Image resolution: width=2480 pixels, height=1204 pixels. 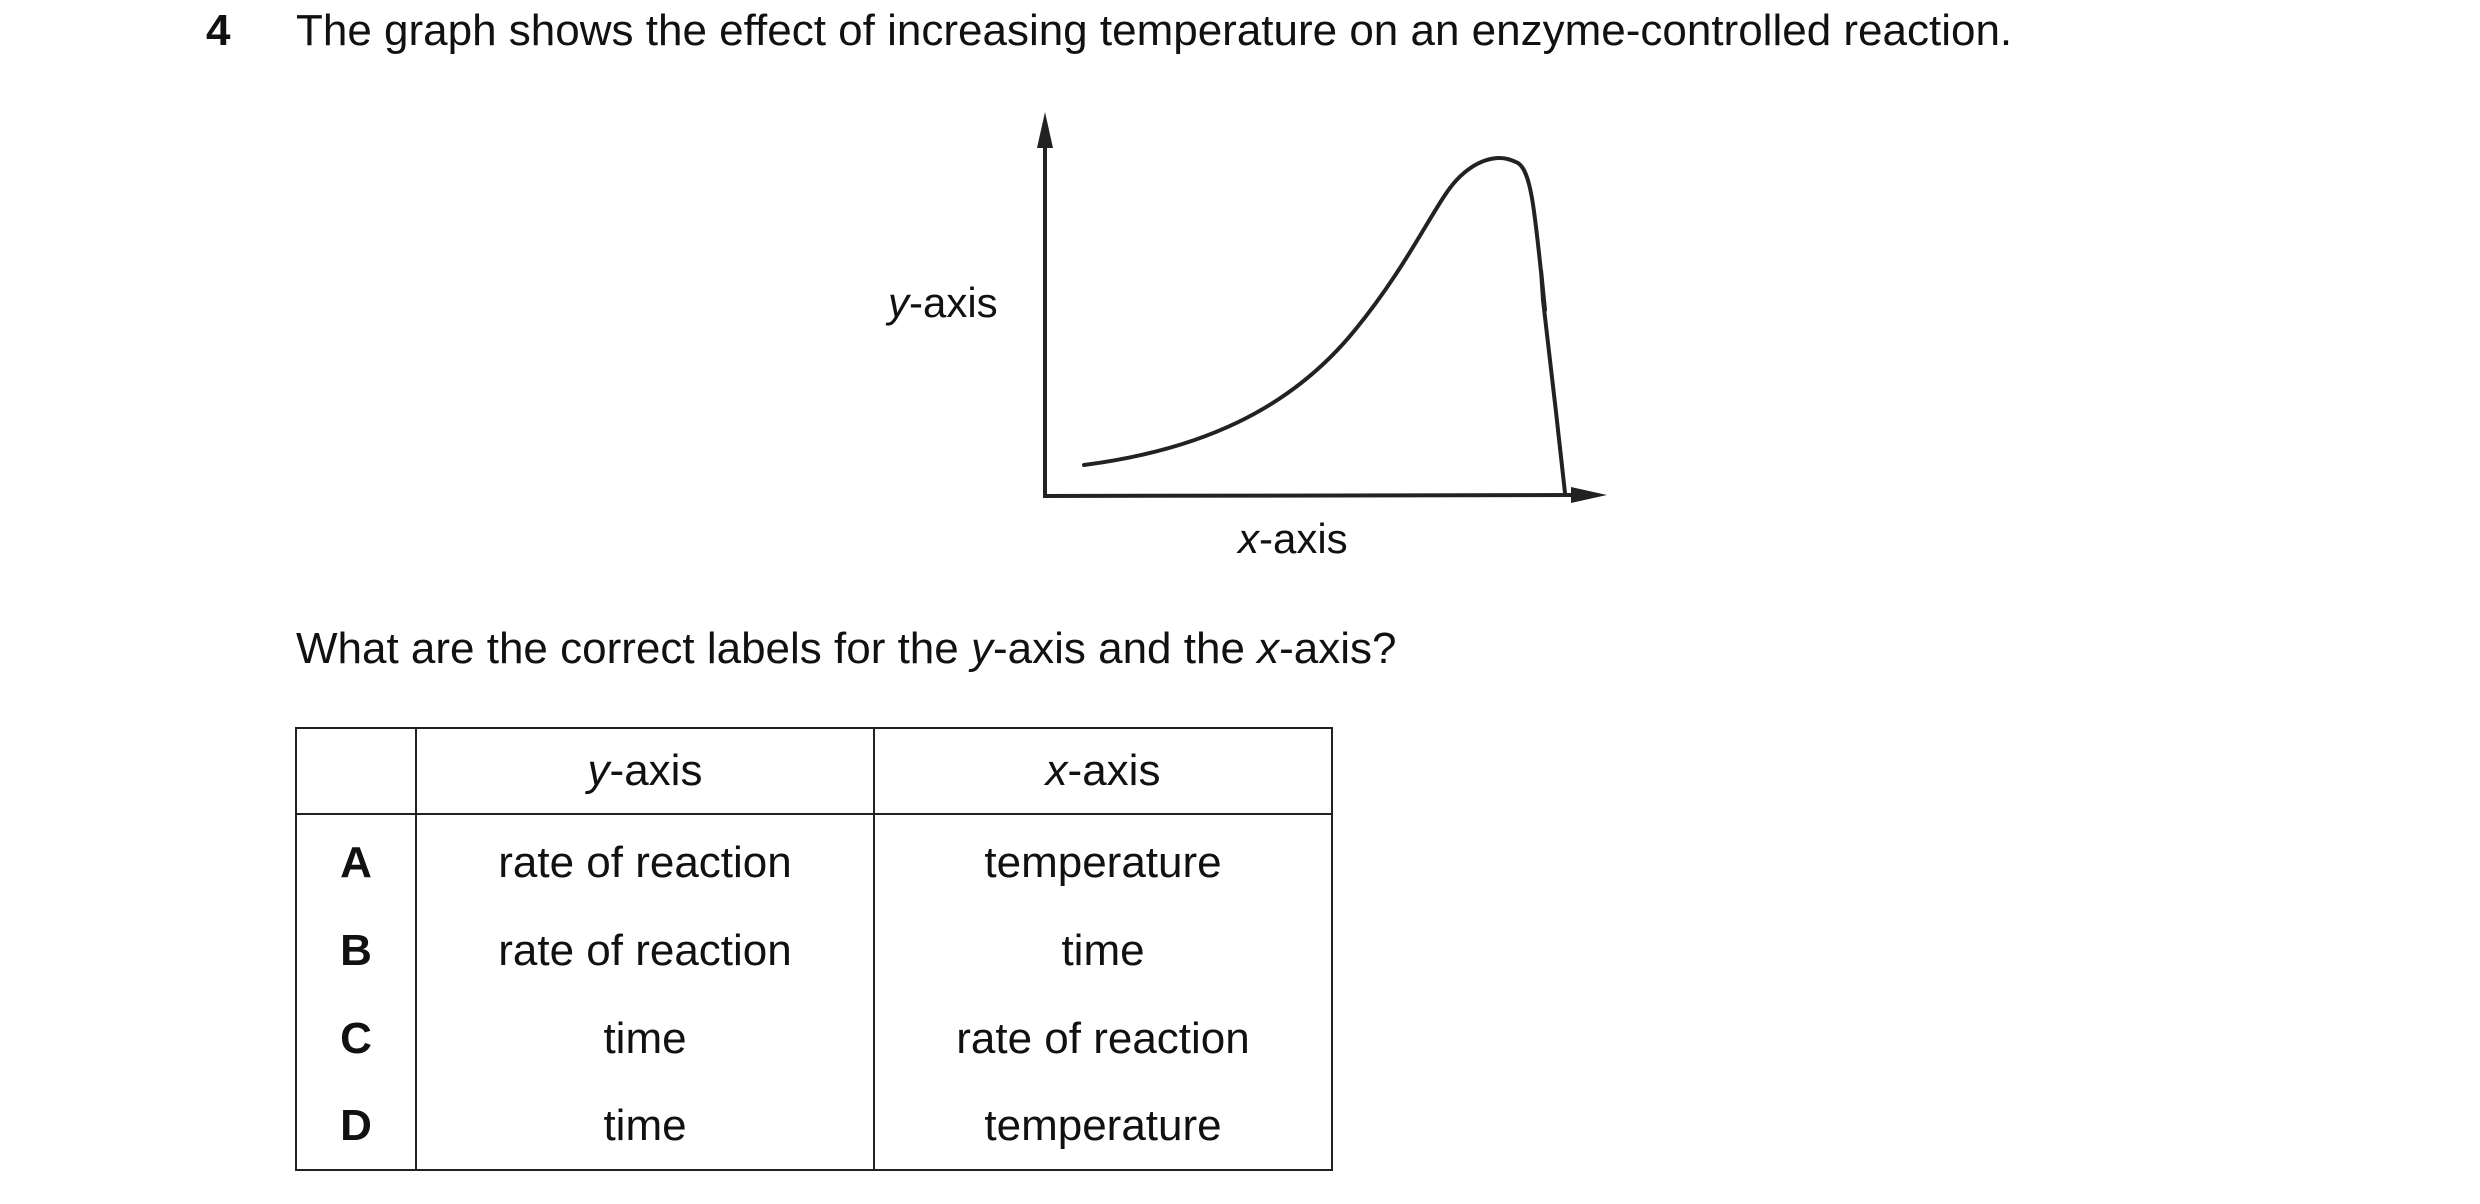 What do you see at coordinates (1045, 130) in the screenshot?
I see `y-axis-arrowhead` at bounding box center [1045, 130].